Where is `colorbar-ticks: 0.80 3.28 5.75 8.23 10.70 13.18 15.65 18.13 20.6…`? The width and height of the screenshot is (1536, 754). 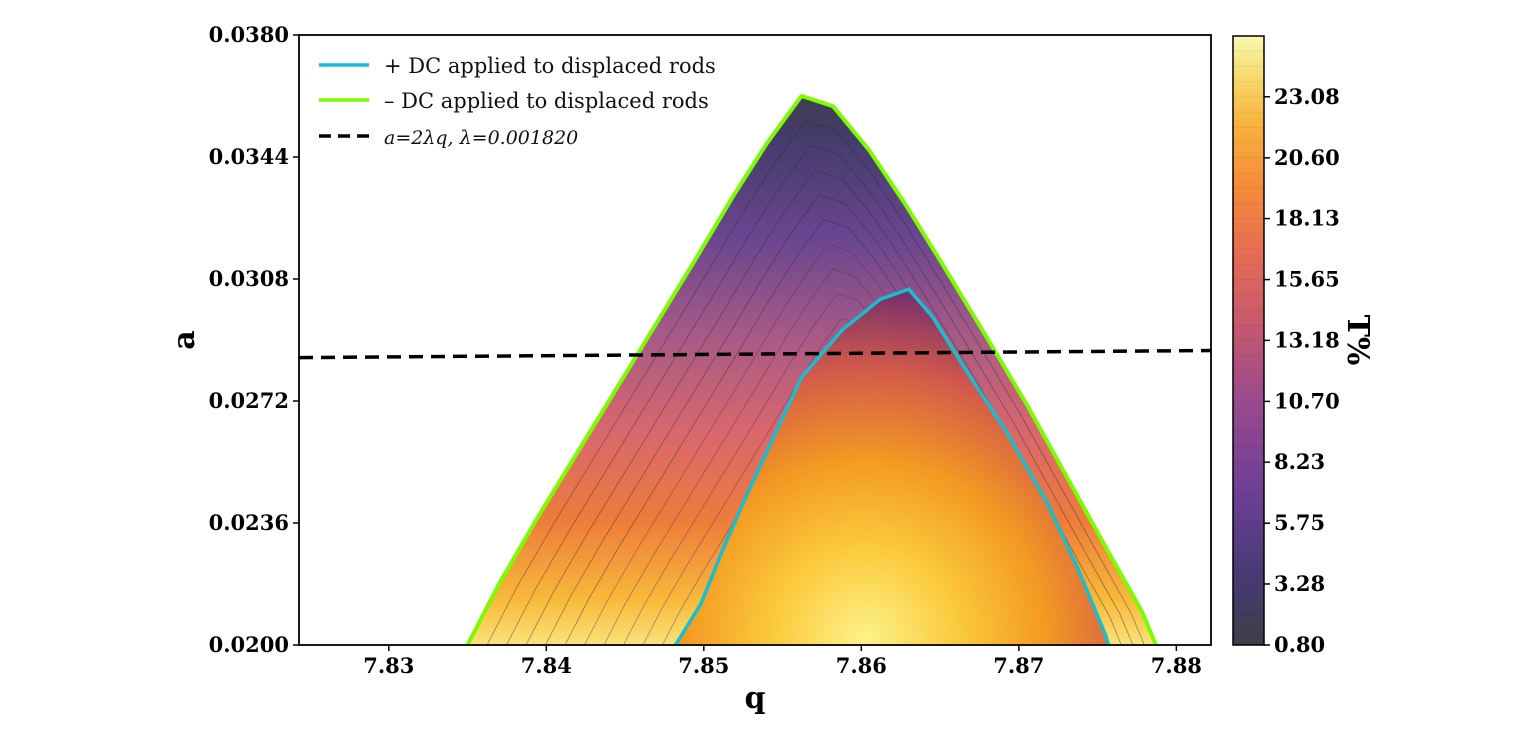 colorbar-ticks: 0.80 3.28 5.75 8.23 10.70 13.18 15.65 18.13 20.6… is located at coordinates (1302, 370).